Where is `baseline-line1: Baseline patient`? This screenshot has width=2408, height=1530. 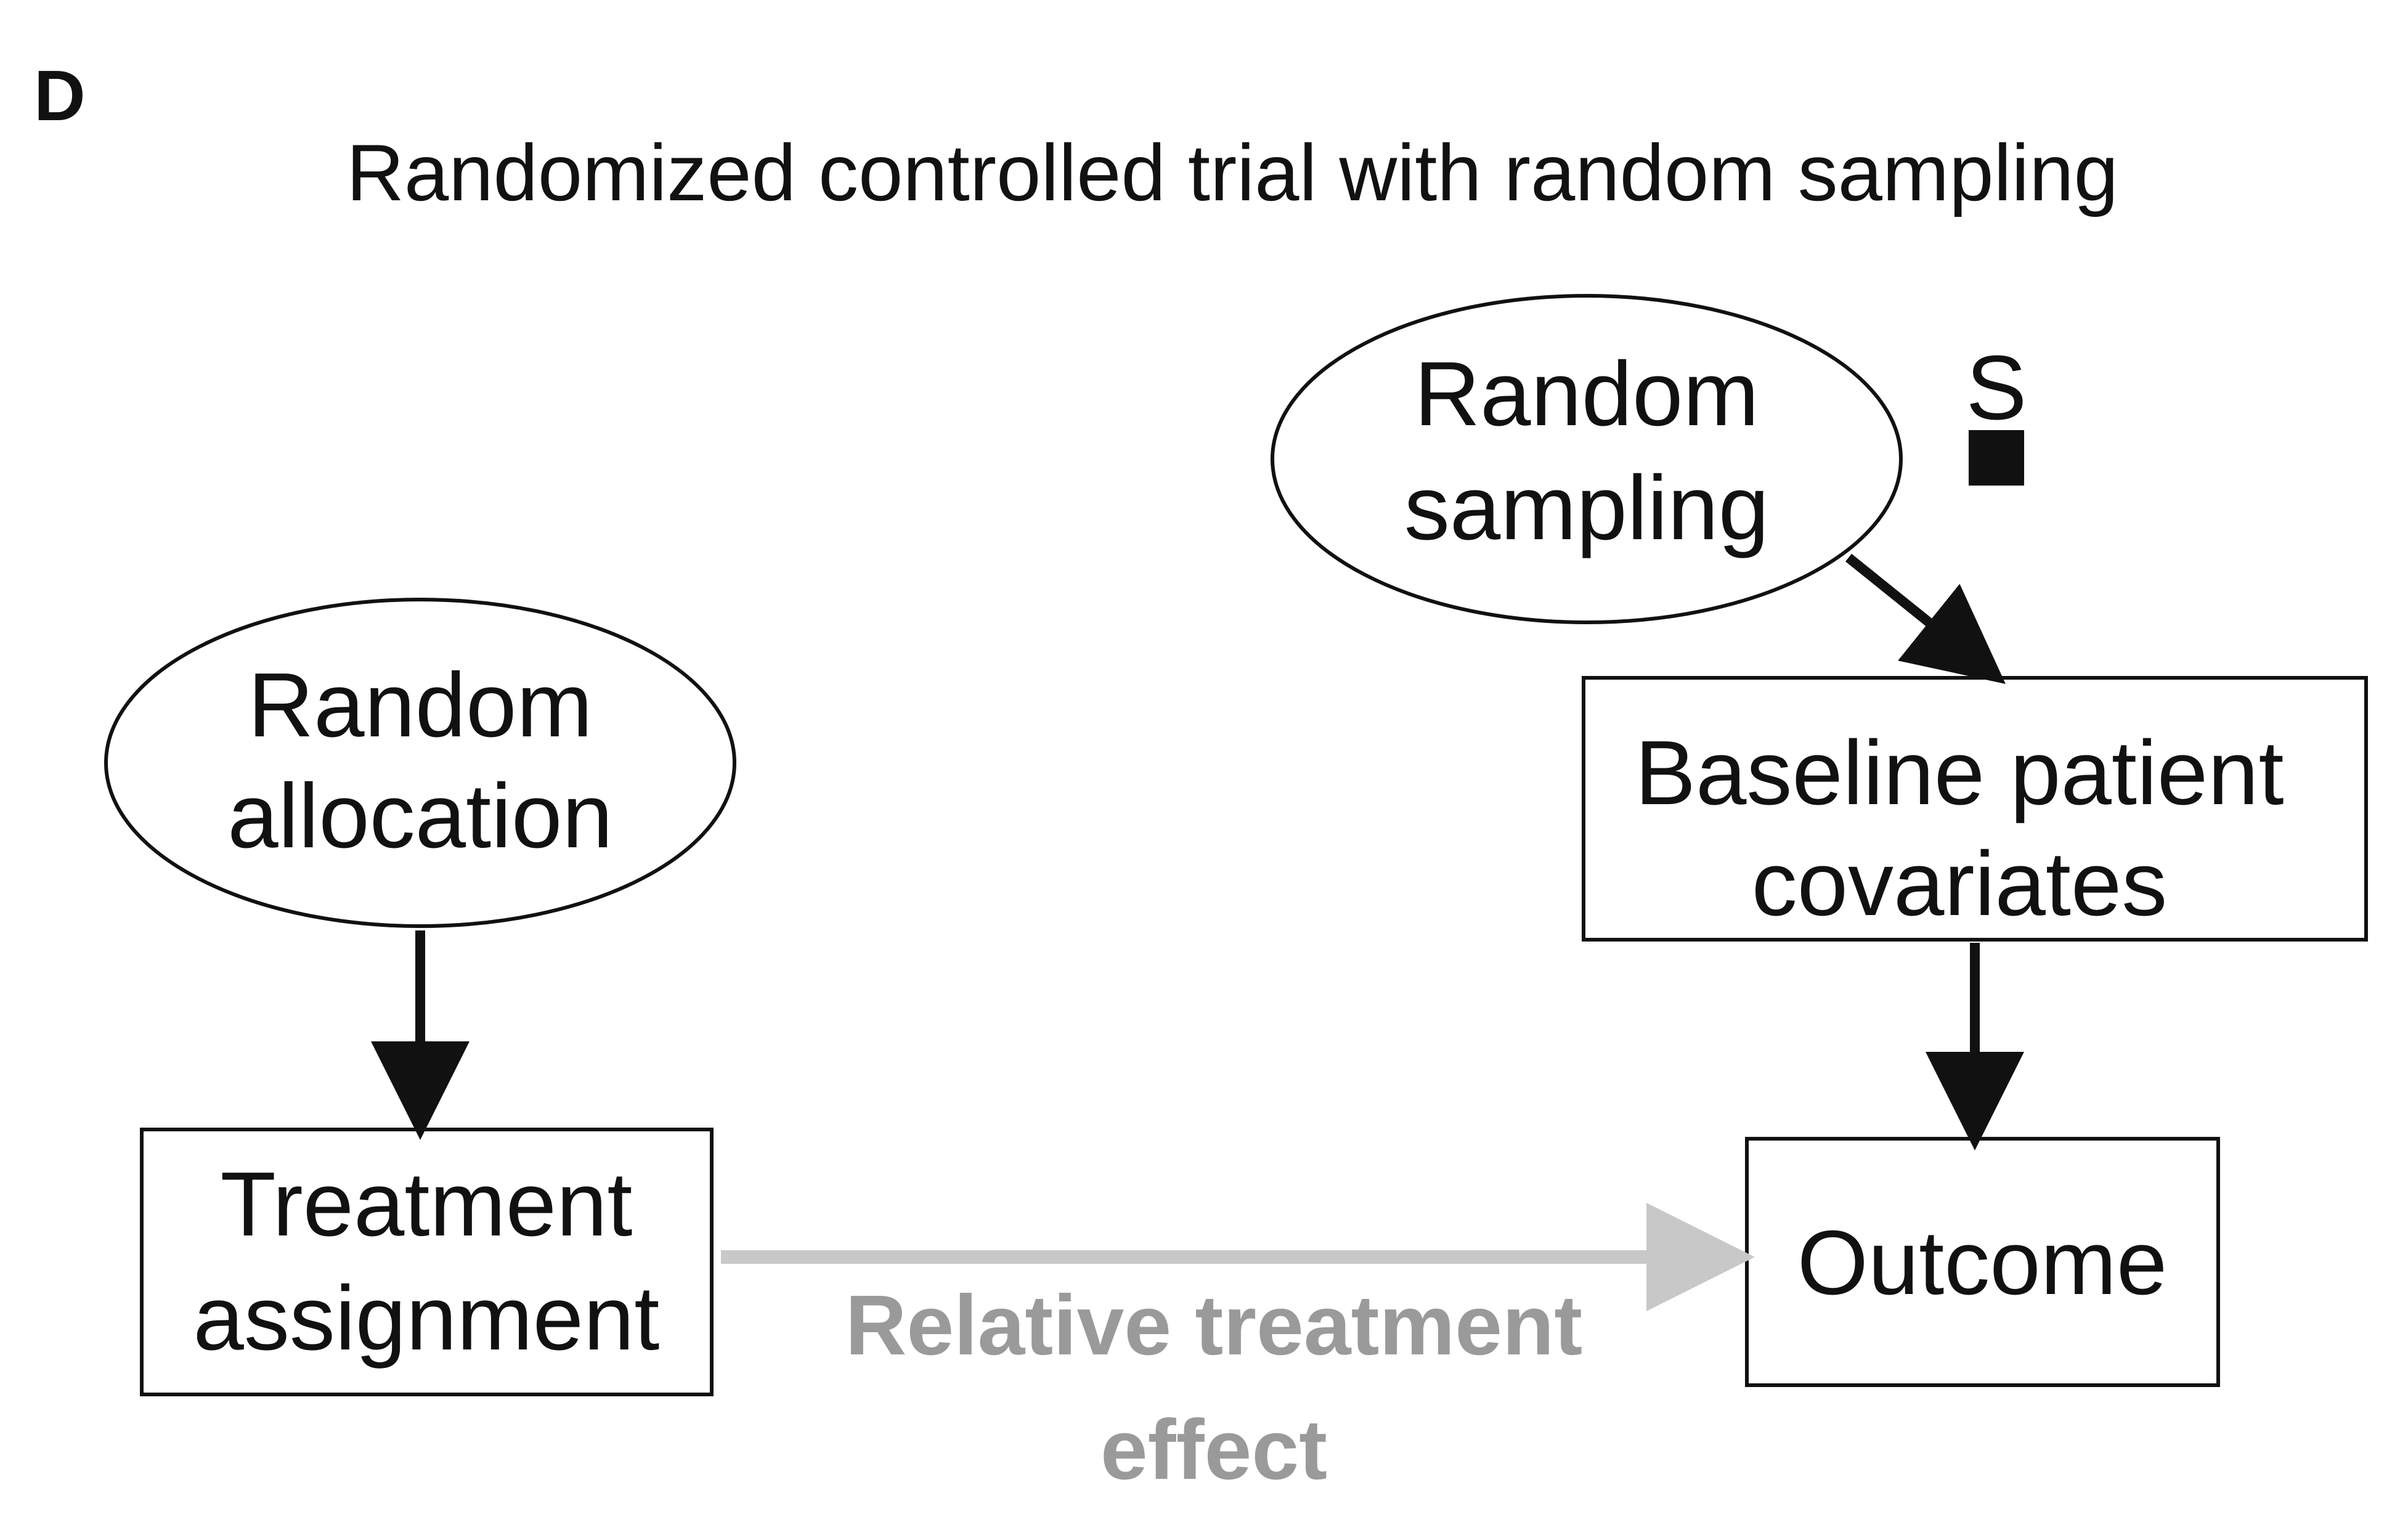
baseline-line1: Baseline patient is located at coordinates (1960, 773).